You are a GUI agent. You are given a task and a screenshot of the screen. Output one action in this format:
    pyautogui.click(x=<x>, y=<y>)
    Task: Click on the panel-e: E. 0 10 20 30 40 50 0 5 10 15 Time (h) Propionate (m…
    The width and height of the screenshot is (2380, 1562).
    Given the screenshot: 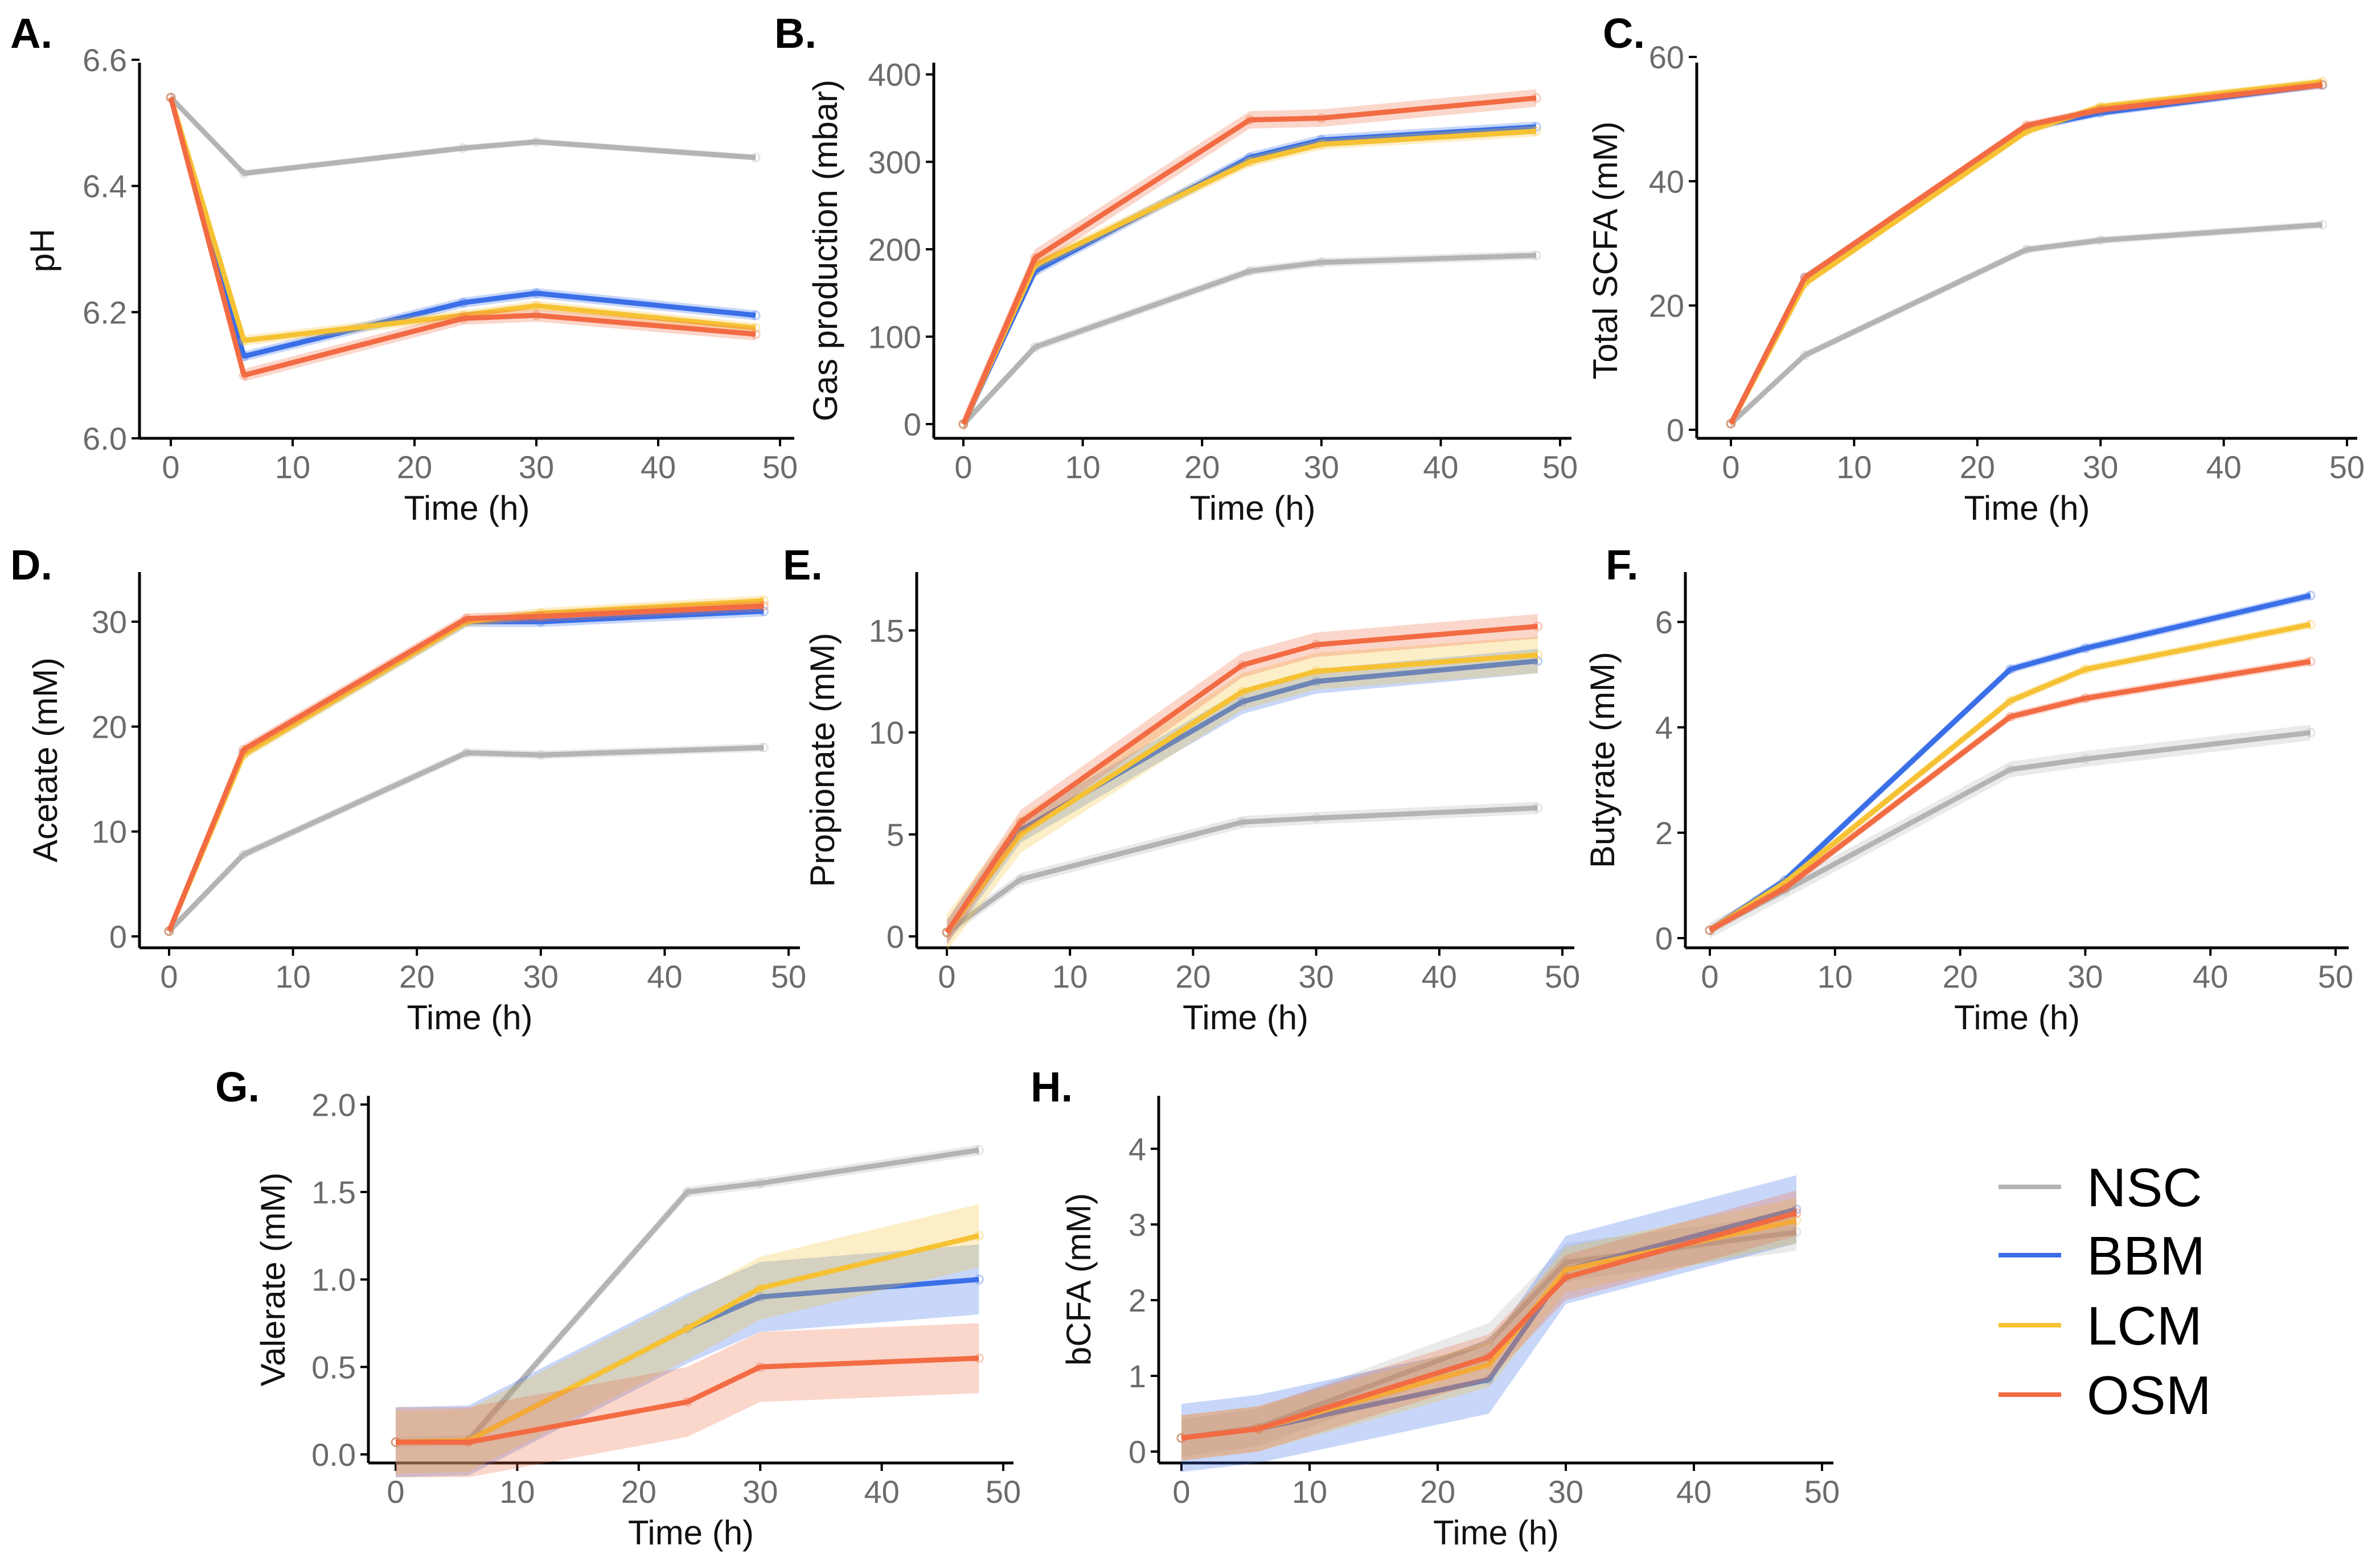 What is the action you would take?
    pyautogui.click(x=1181, y=789)
    